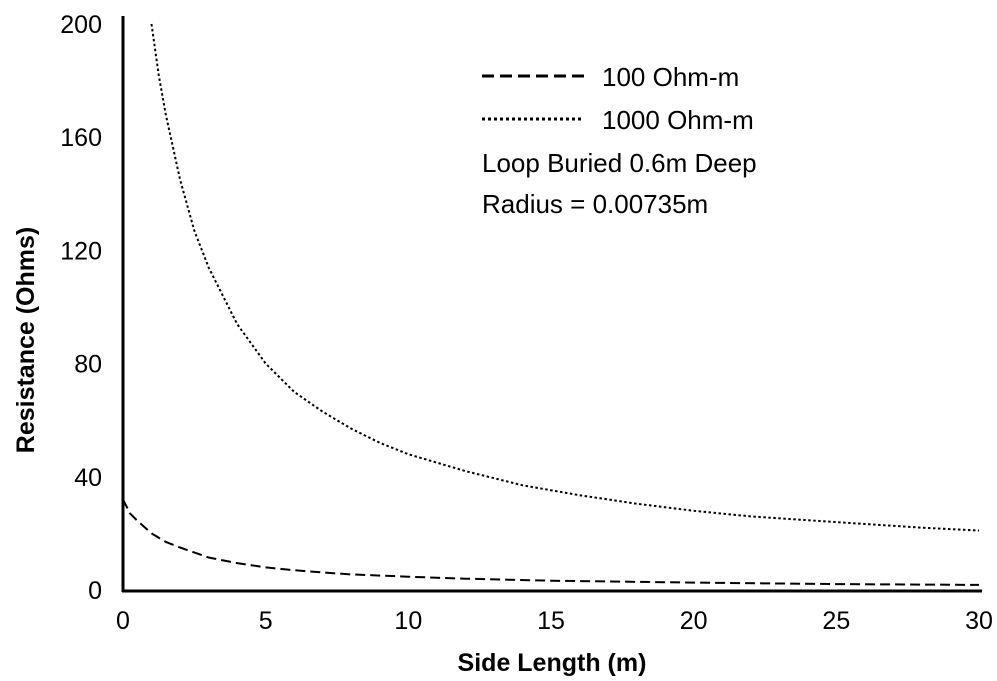 The height and width of the screenshot is (681, 997). I want to click on x-tick-label: 5, so click(266, 621).